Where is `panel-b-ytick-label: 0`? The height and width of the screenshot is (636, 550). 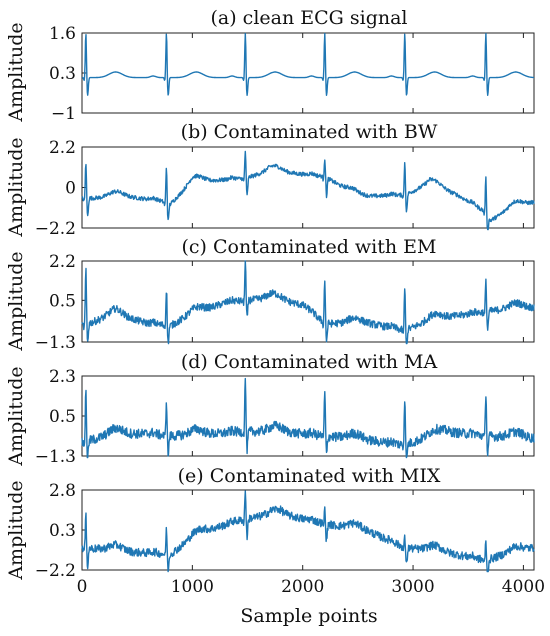 panel-b-ytick-label: 0 is located at coordinates (70, 189).